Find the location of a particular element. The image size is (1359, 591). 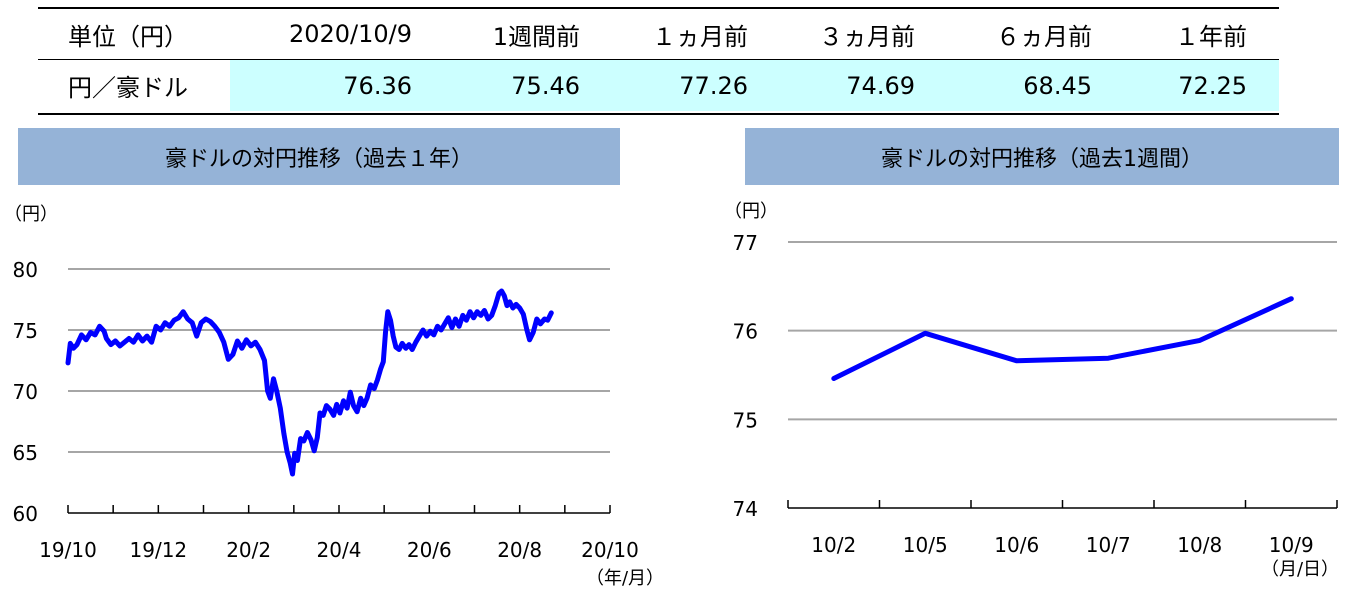

x-tick-label: 10/5 is located at coordinates (925, 545).